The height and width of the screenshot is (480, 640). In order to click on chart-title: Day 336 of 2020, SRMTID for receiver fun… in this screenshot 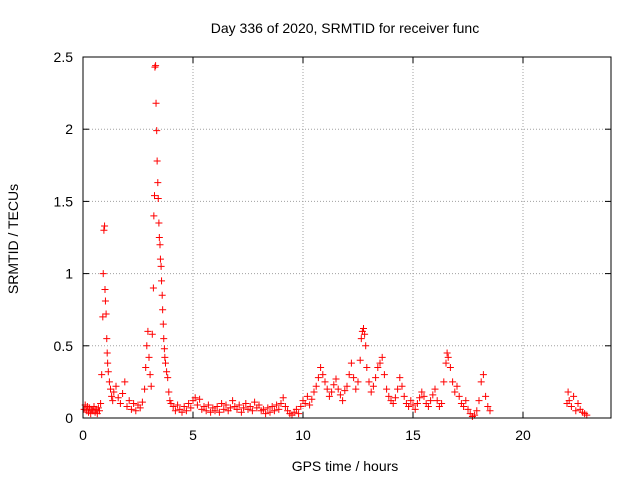, I will do `click(345, 28)`.